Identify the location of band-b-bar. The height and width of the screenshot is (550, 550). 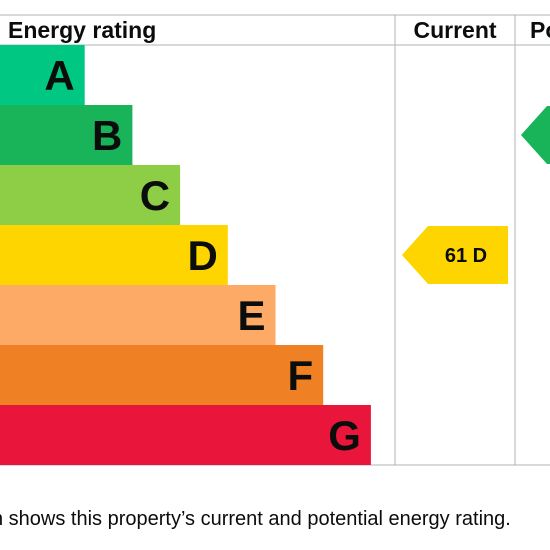
(66, 135).